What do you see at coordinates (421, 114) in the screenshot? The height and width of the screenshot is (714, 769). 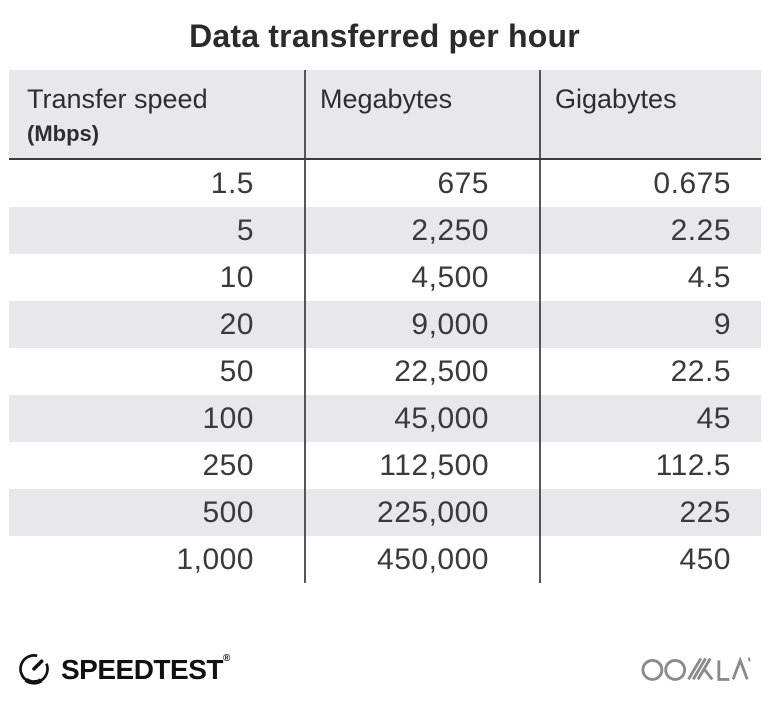 I see `column-header-megabytes: Megabytes` at bounding box center [421, 114].